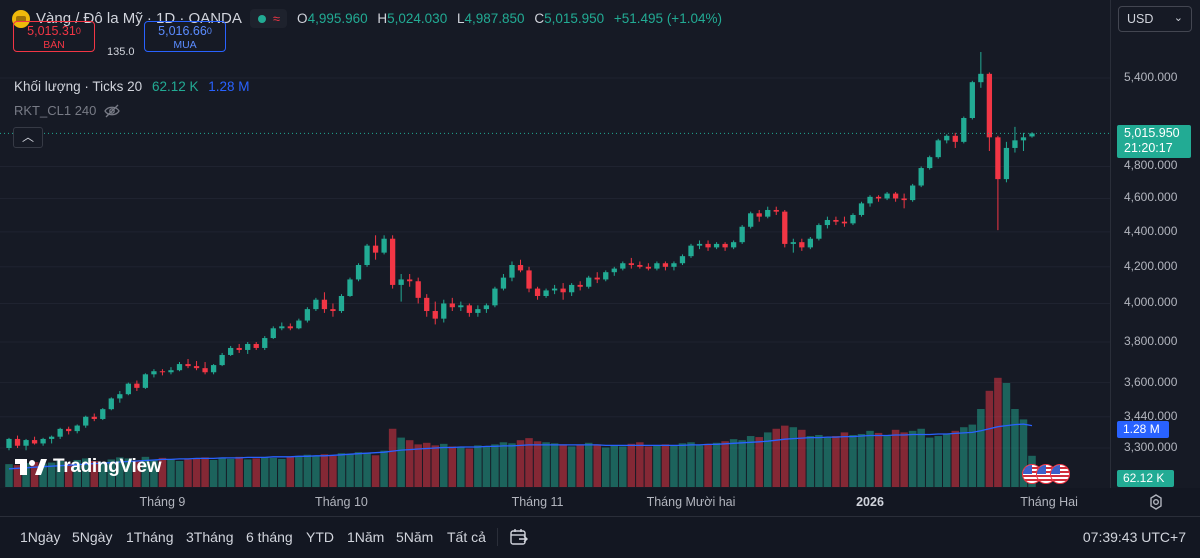 This screenshot has height=558, width=1200. Describe the element at coordinates (268, 18) in the screenshot. I see `market-status: ≈` at that location.